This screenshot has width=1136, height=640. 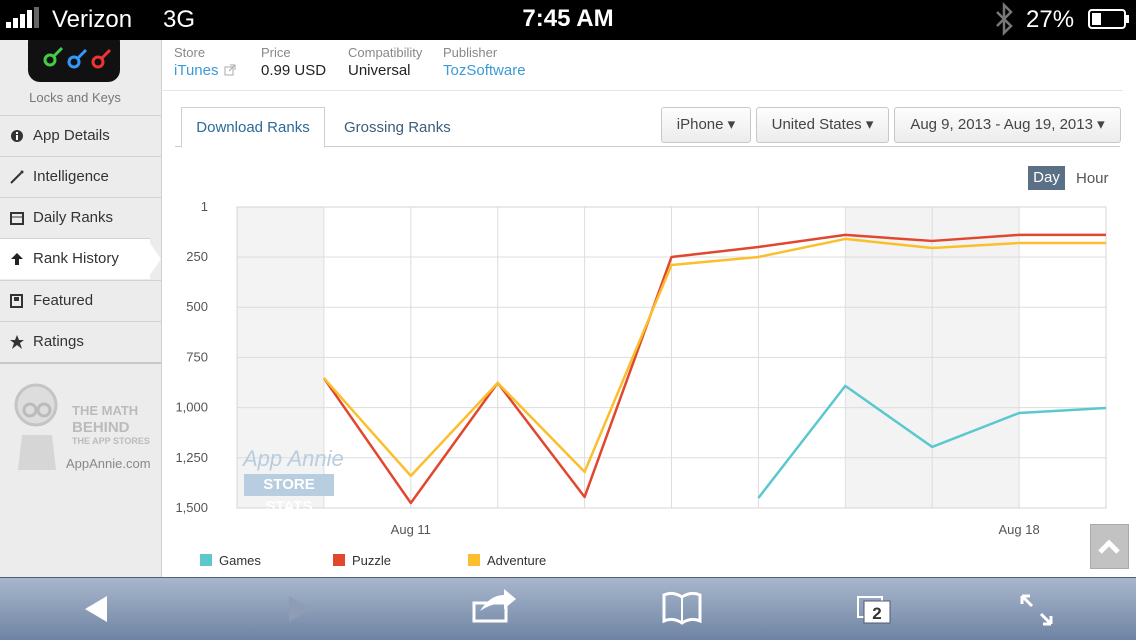 What do you see at coordinates (58, 341) in the screenshot?
I see `nav-label: Ratings` at bounding box center [58, 341].